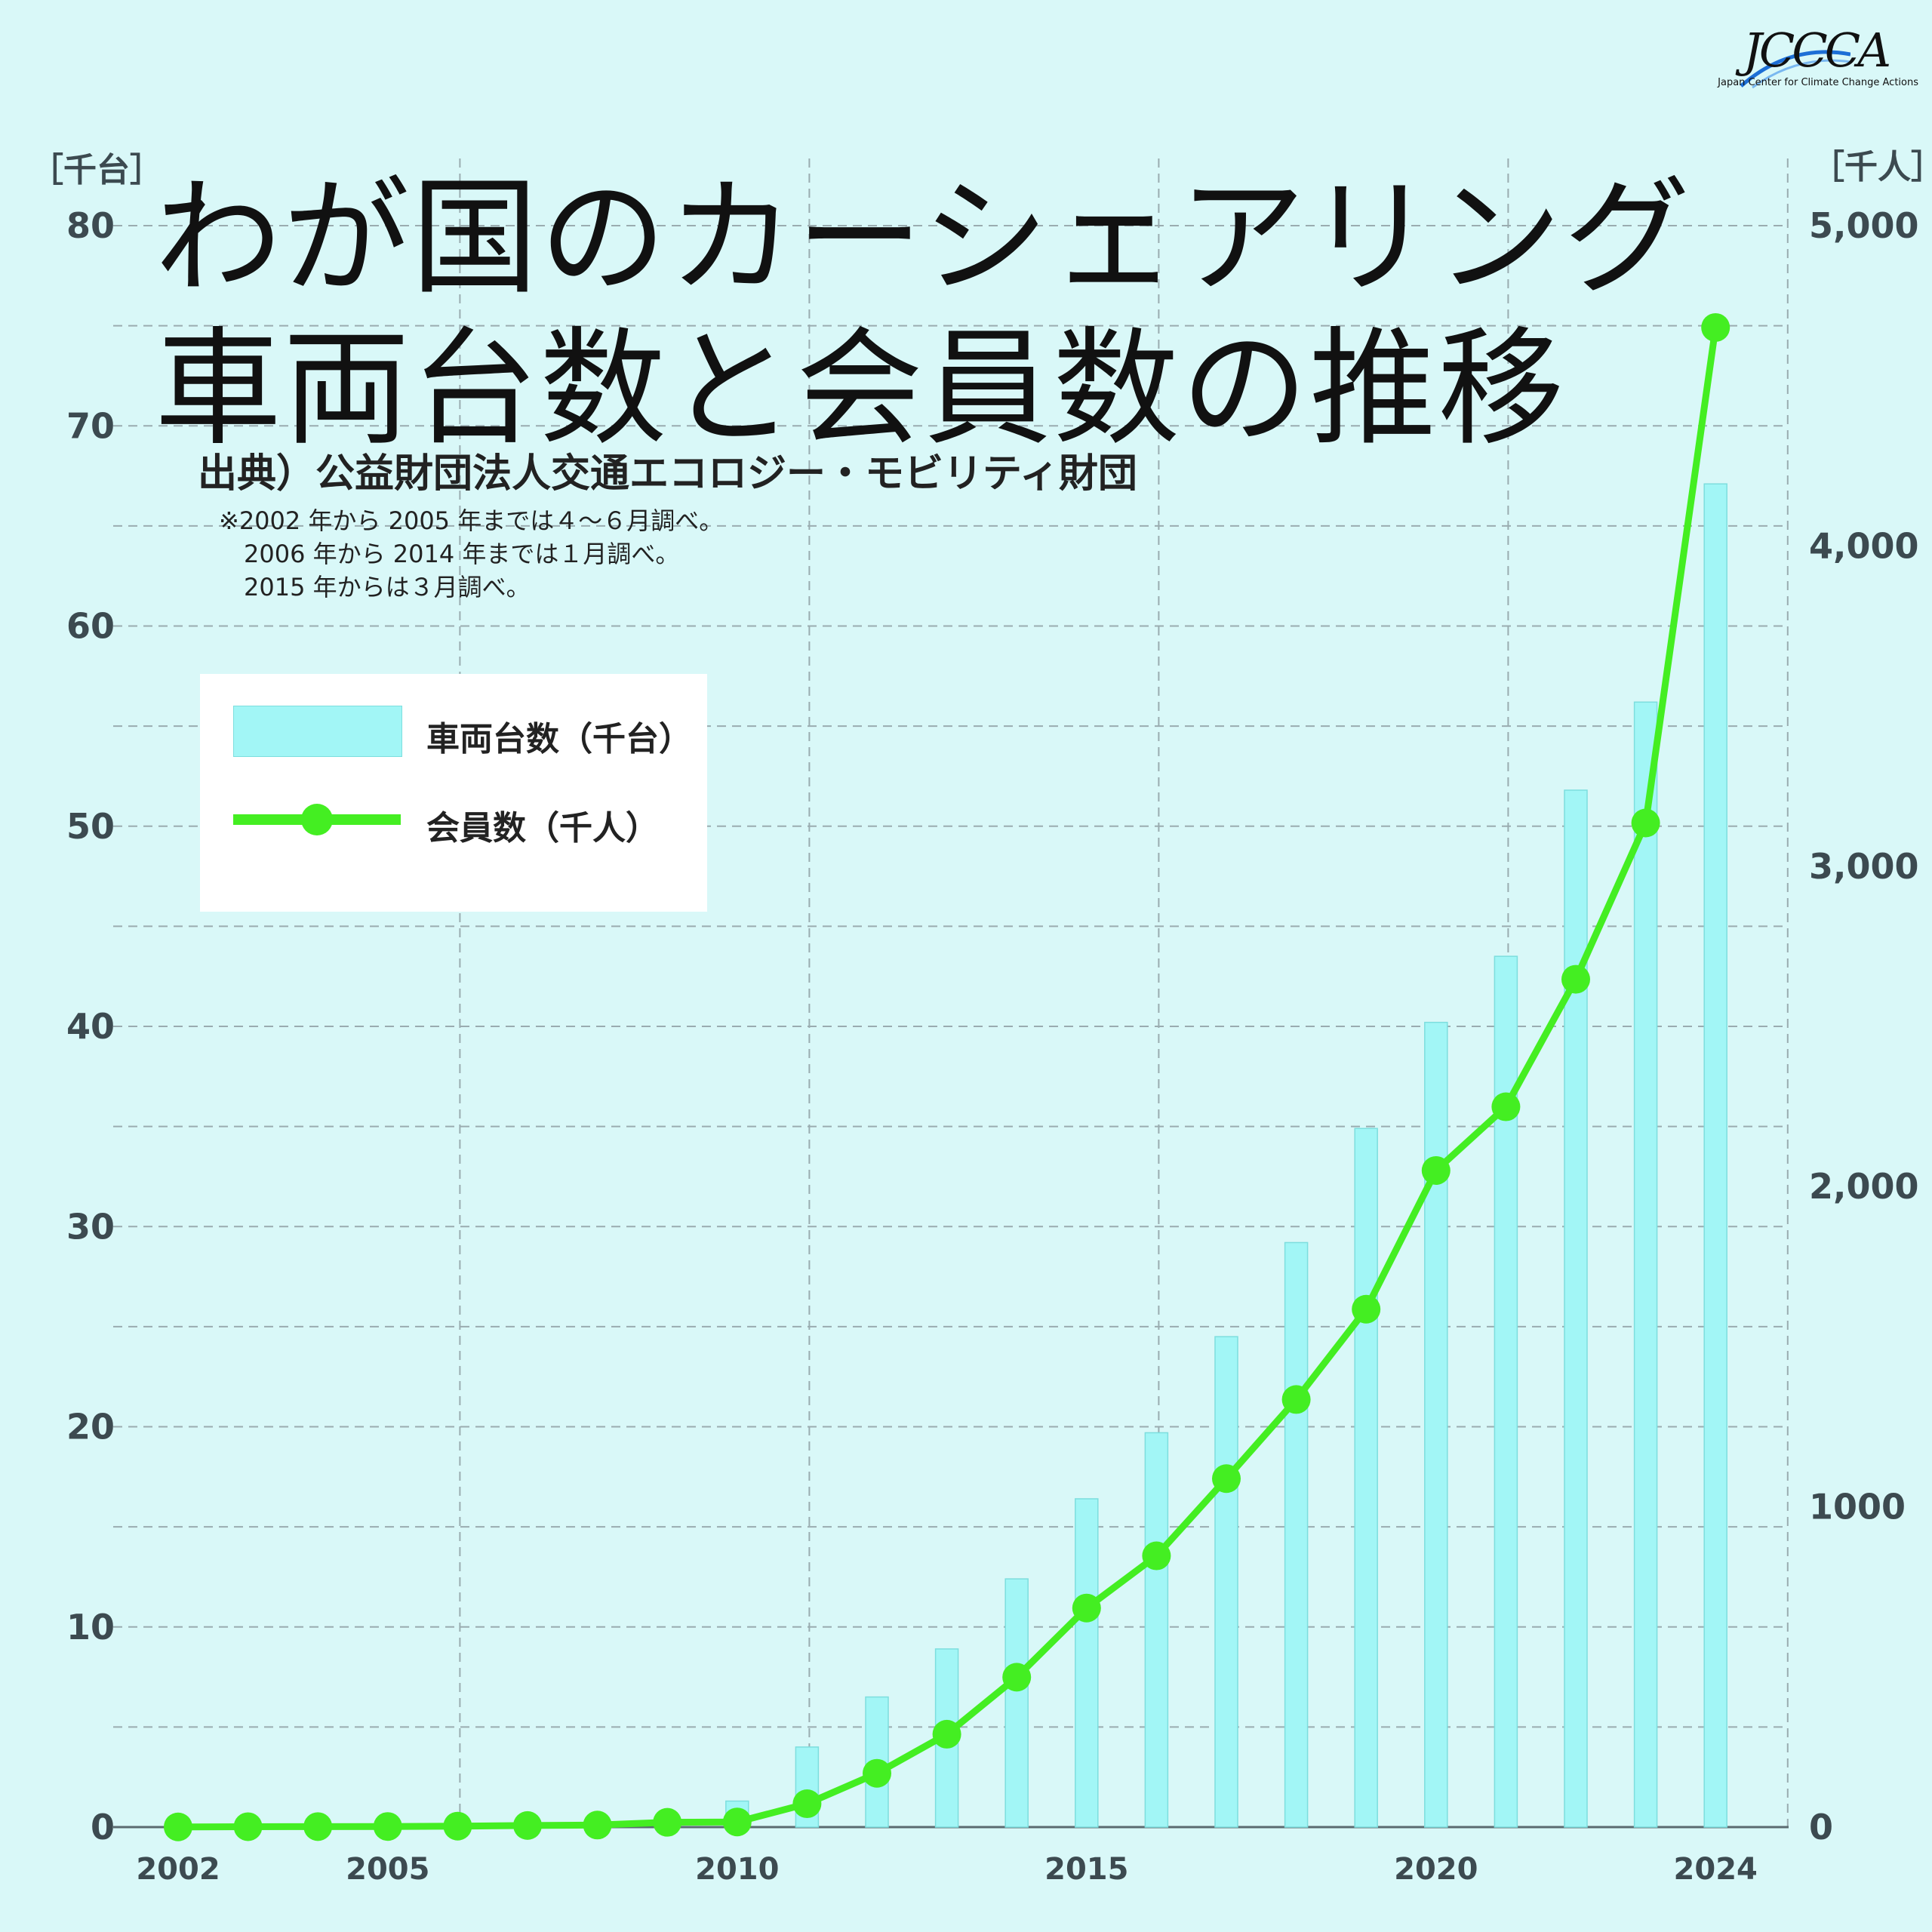  Describe the element at coordinates (317, 819) in the screenshot. I see `legend-line-marker` at that location.